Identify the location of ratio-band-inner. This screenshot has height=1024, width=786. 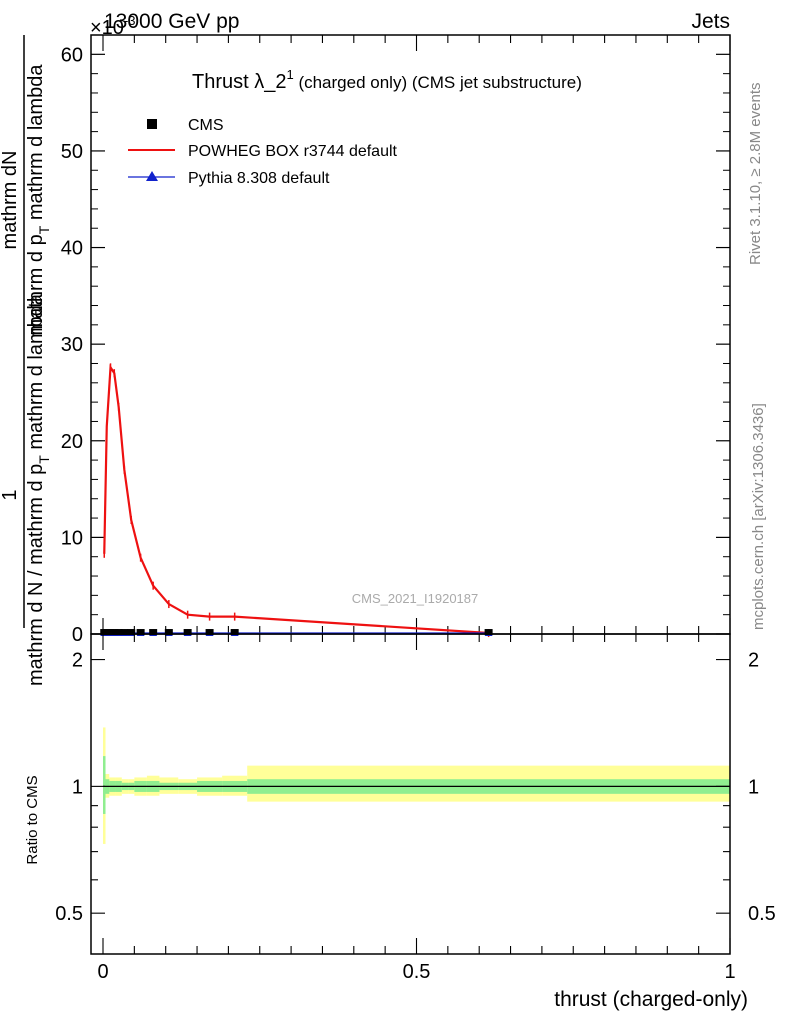
(104, 785).